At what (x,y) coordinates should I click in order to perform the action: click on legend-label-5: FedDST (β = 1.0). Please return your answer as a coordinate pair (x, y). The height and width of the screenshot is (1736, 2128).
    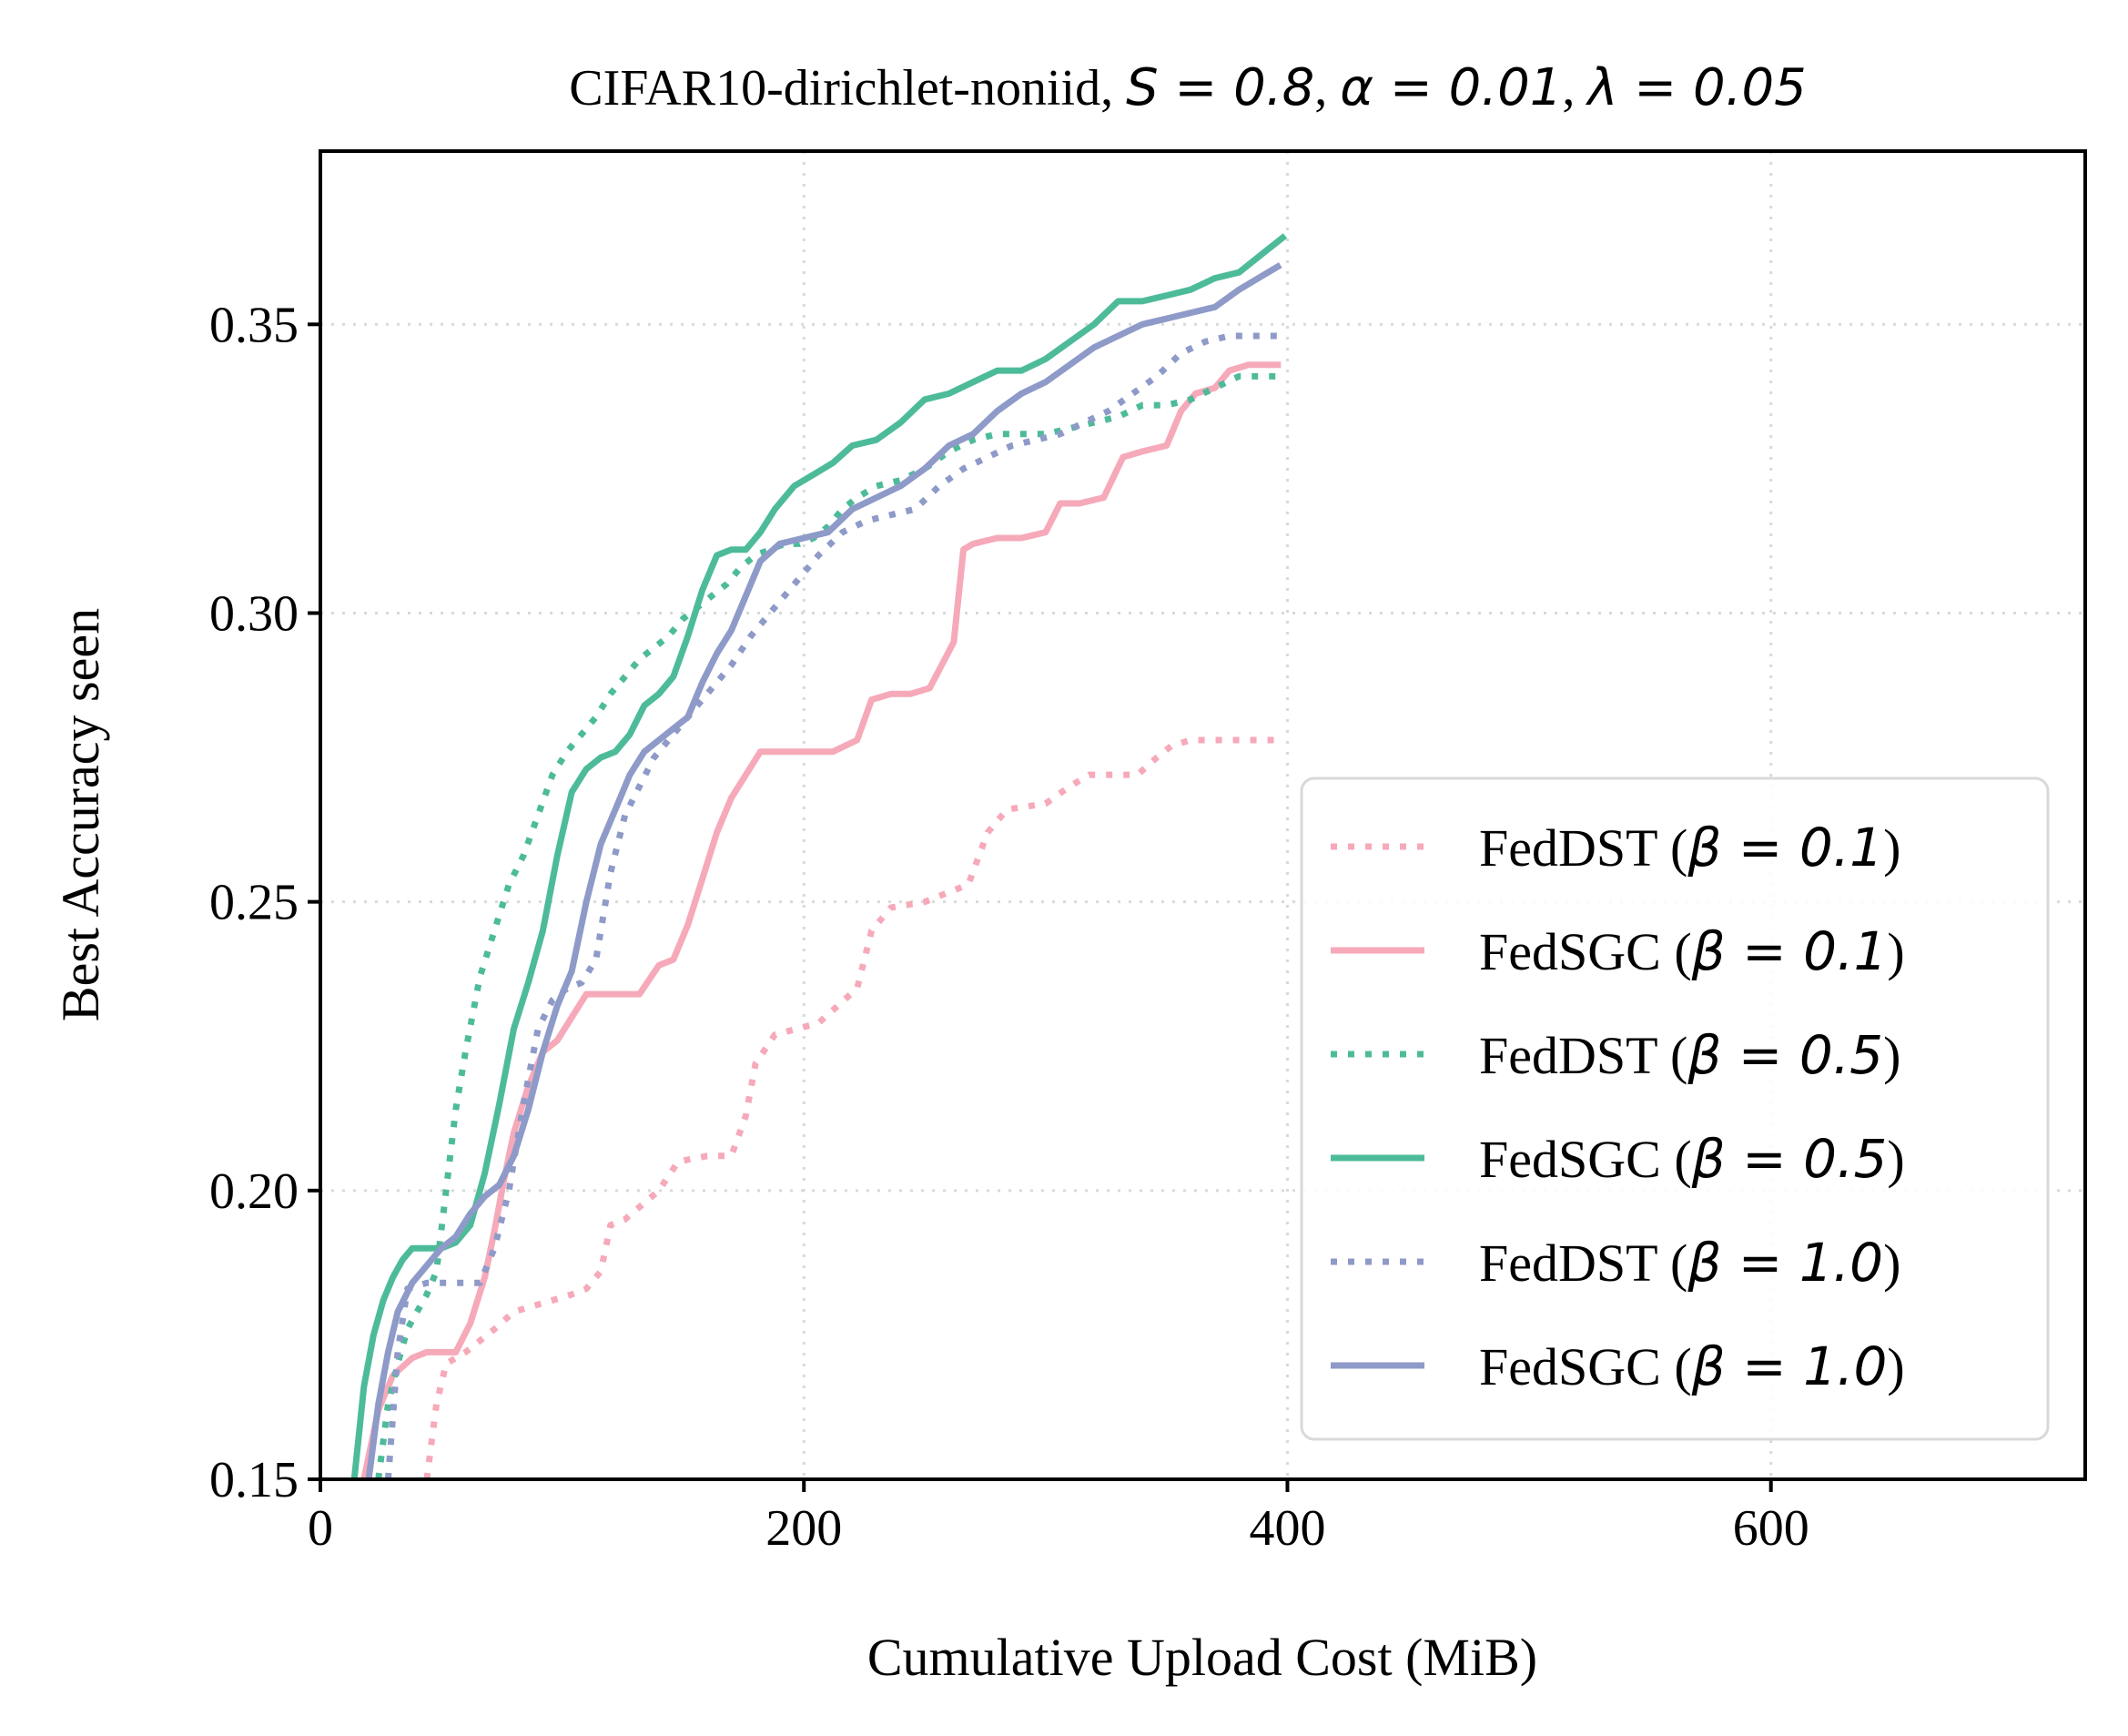
    Looking at the image, I should click on (1689, 1263).